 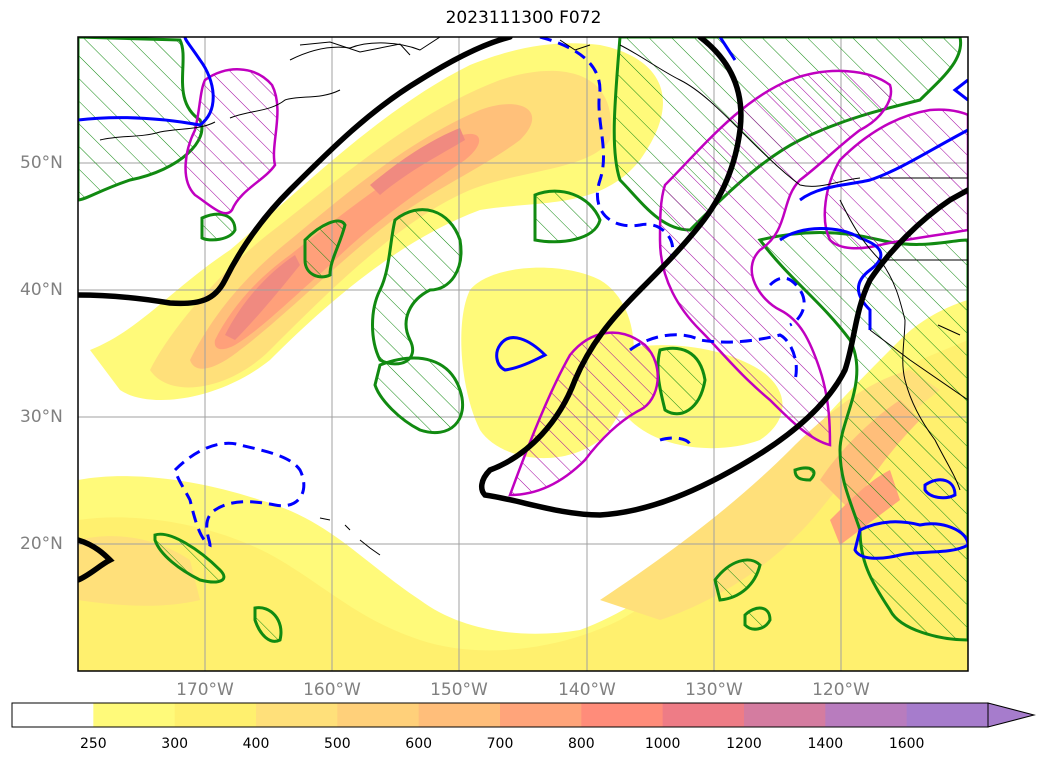 I want to click on colorbar-tick-label: 600, so click(x=419, y=744).